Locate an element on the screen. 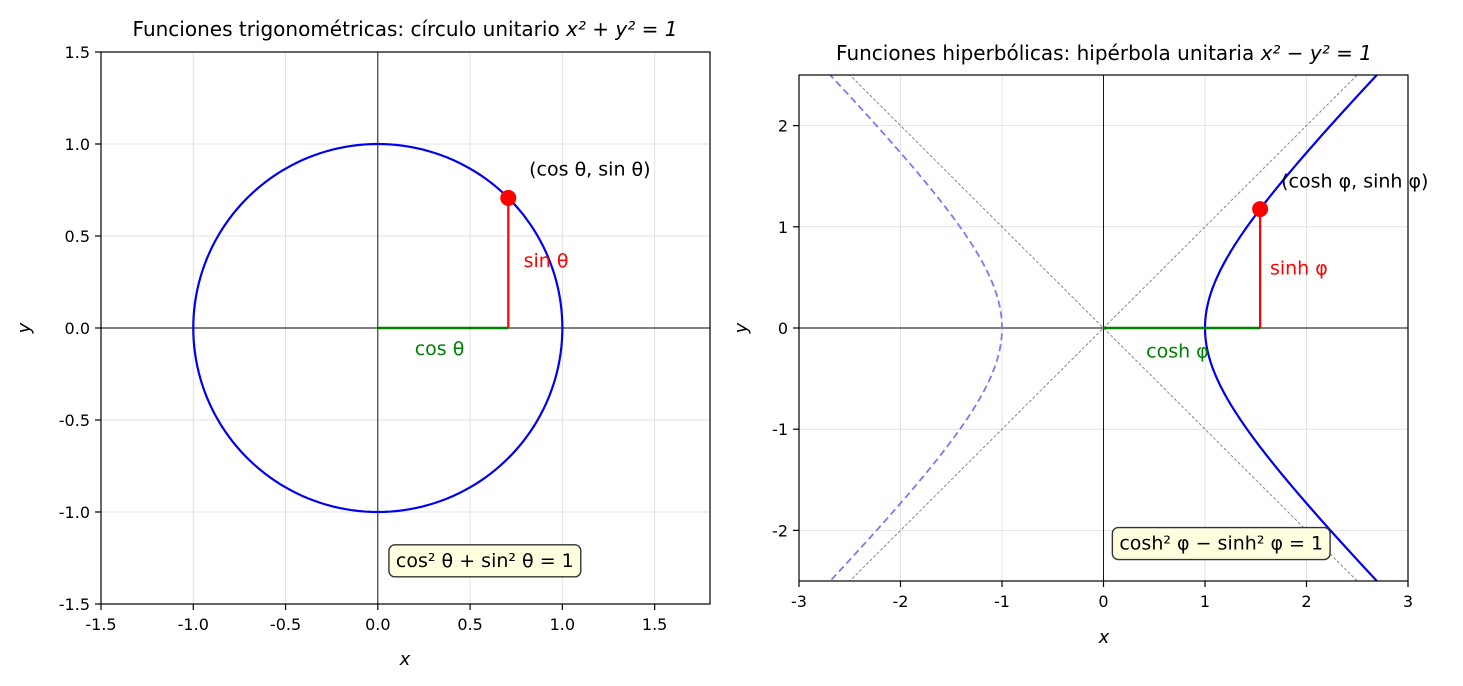 This screenshot has width=1463, height=686. chart2-ylabel: y is located at coordinates (741, 328).